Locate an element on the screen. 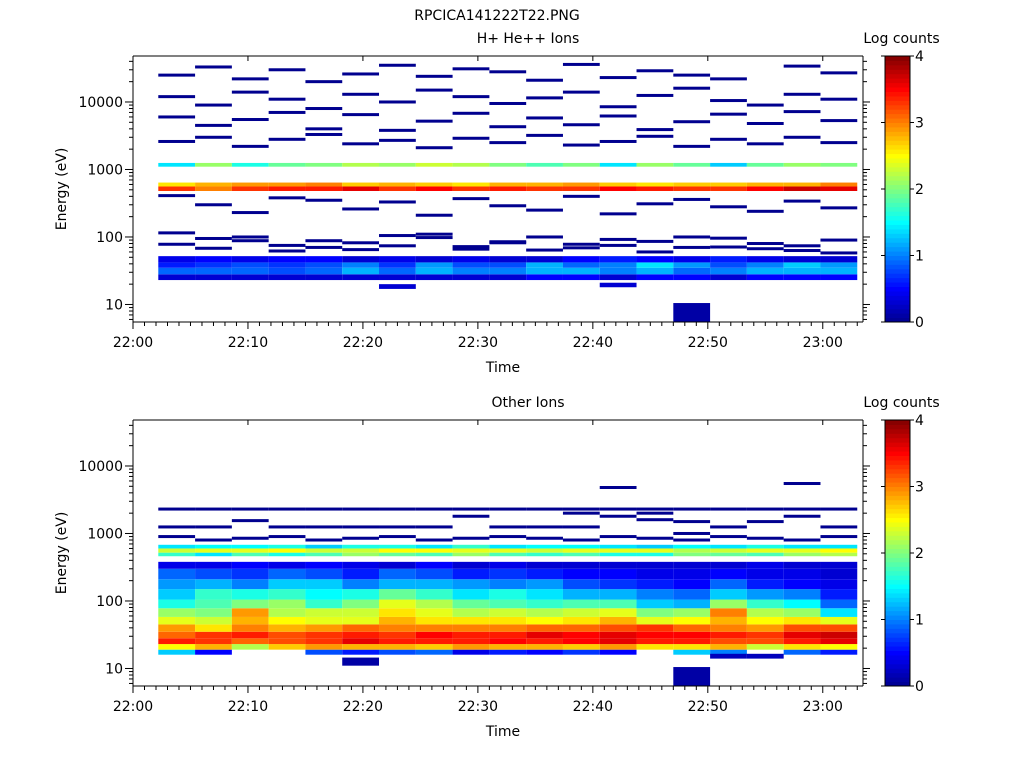 This screenshot has width=1024, height=768. x-tick-label: 22:20 is located at coordinates (363, 707).